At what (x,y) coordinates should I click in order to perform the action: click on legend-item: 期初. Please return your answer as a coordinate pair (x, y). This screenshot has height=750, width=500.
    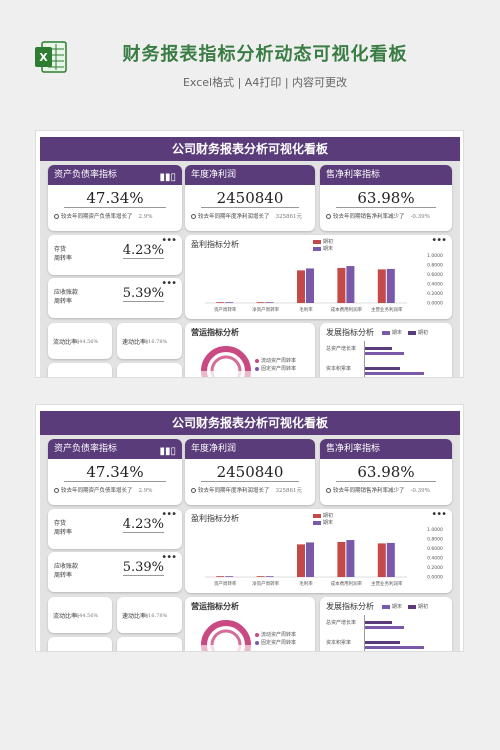
    Looking at the image, I should click on (418, 606).